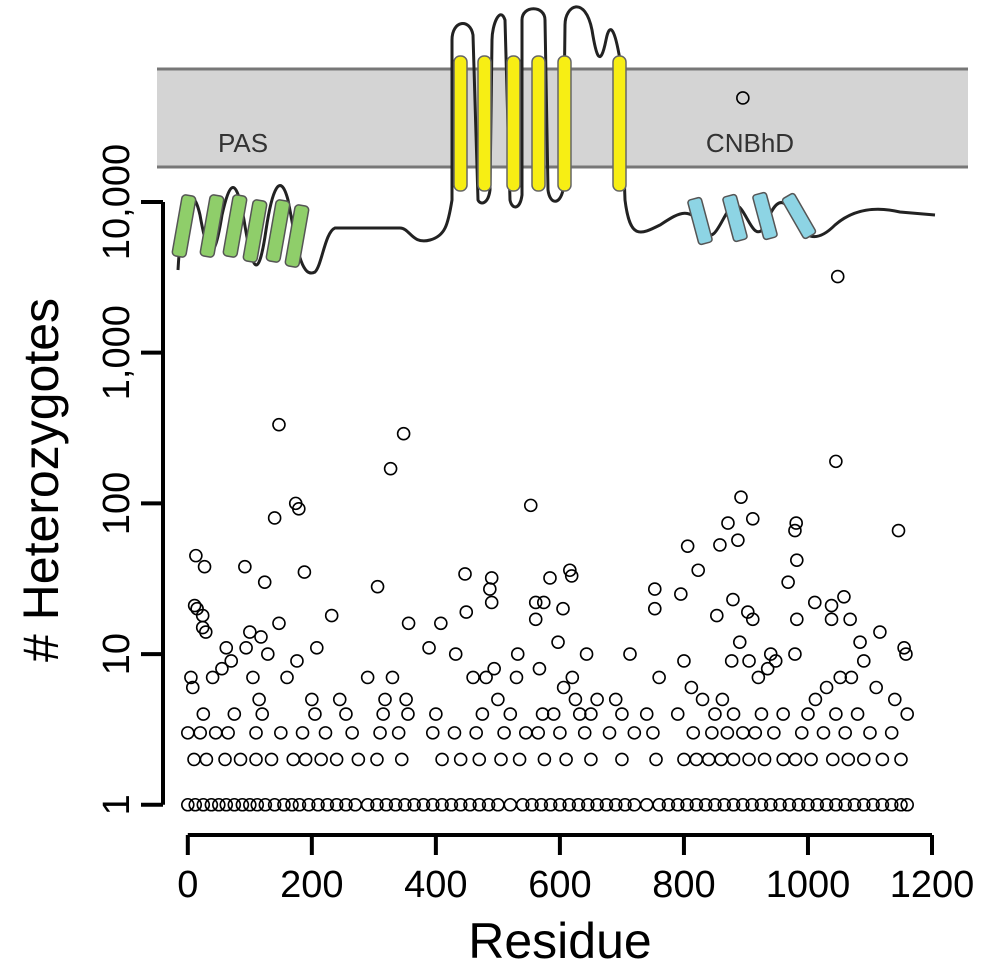 The height and width of the screenshot is (967, 986). Describe the element at coordinates (311, 885) in the screenshot. I see `x-tick-label: 200` at that location.